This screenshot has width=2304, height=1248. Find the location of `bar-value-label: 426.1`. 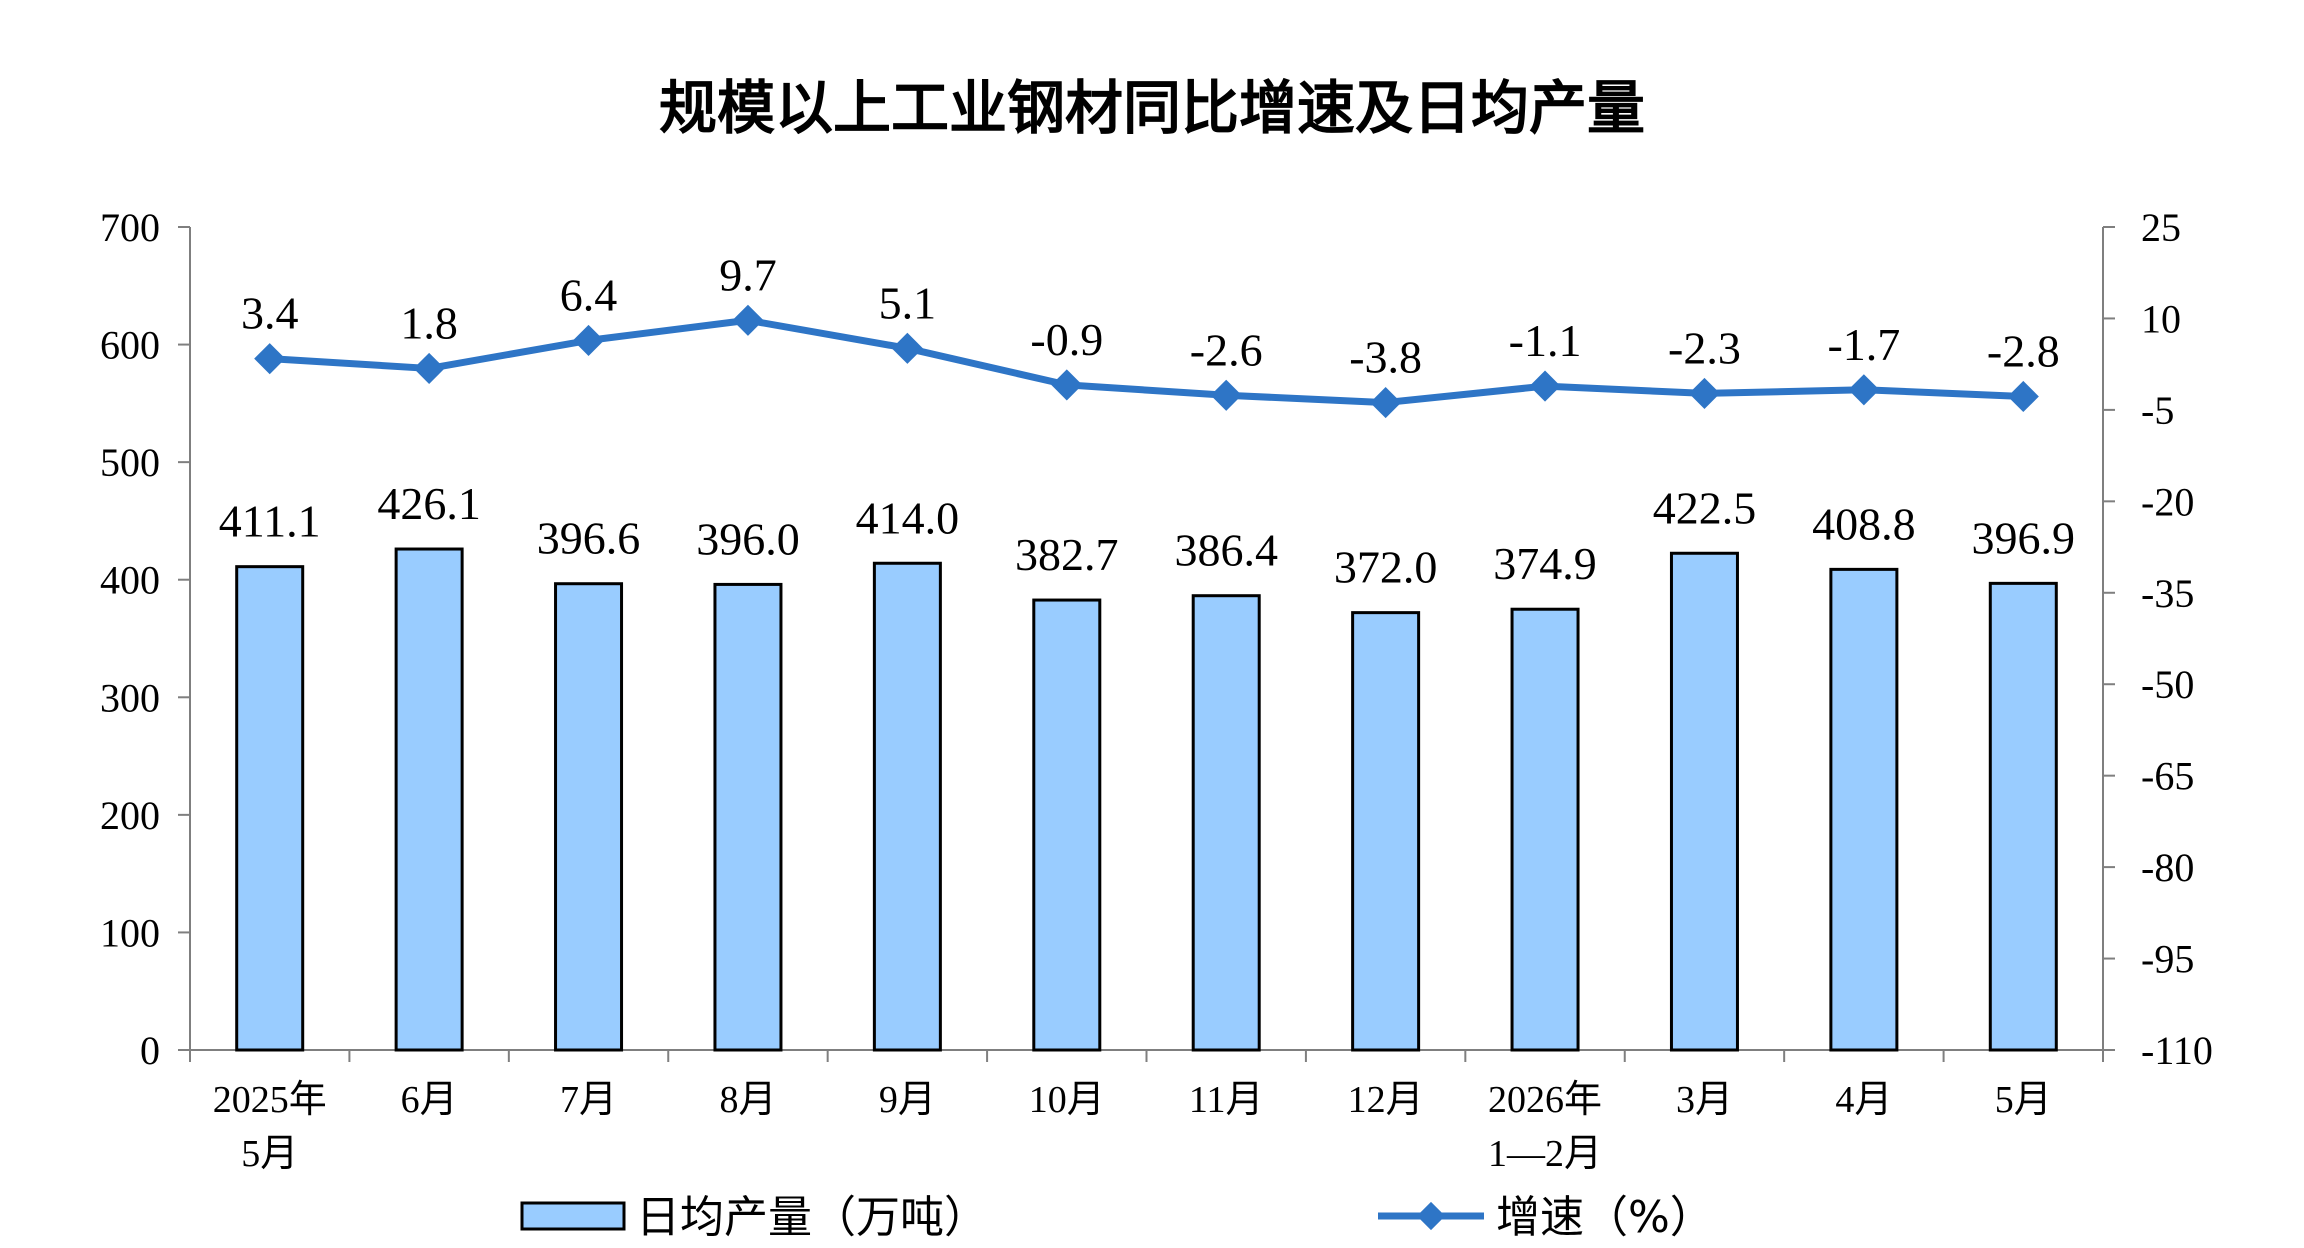

bar-value-label: 426.1 is located at coordinates (429, 503).